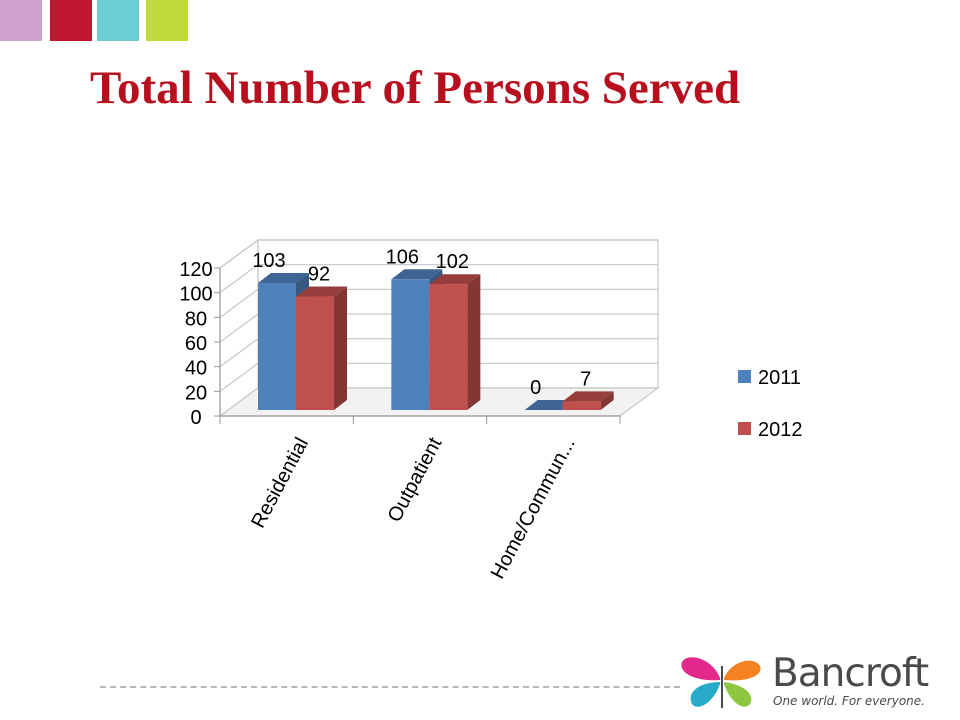 The image size is (960, 720). Describe the element at coordinates (196, 369) in the screenshot. I see `y-tick-label: 40` at that location.